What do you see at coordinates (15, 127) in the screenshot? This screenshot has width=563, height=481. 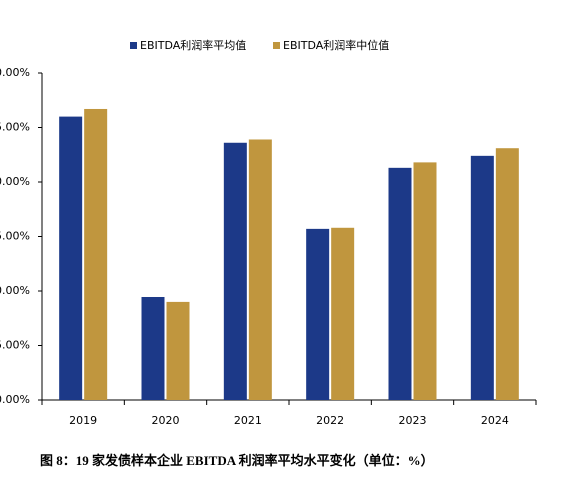 I see `y-tick-label: 25.00%` at bounding box center [15, 127].